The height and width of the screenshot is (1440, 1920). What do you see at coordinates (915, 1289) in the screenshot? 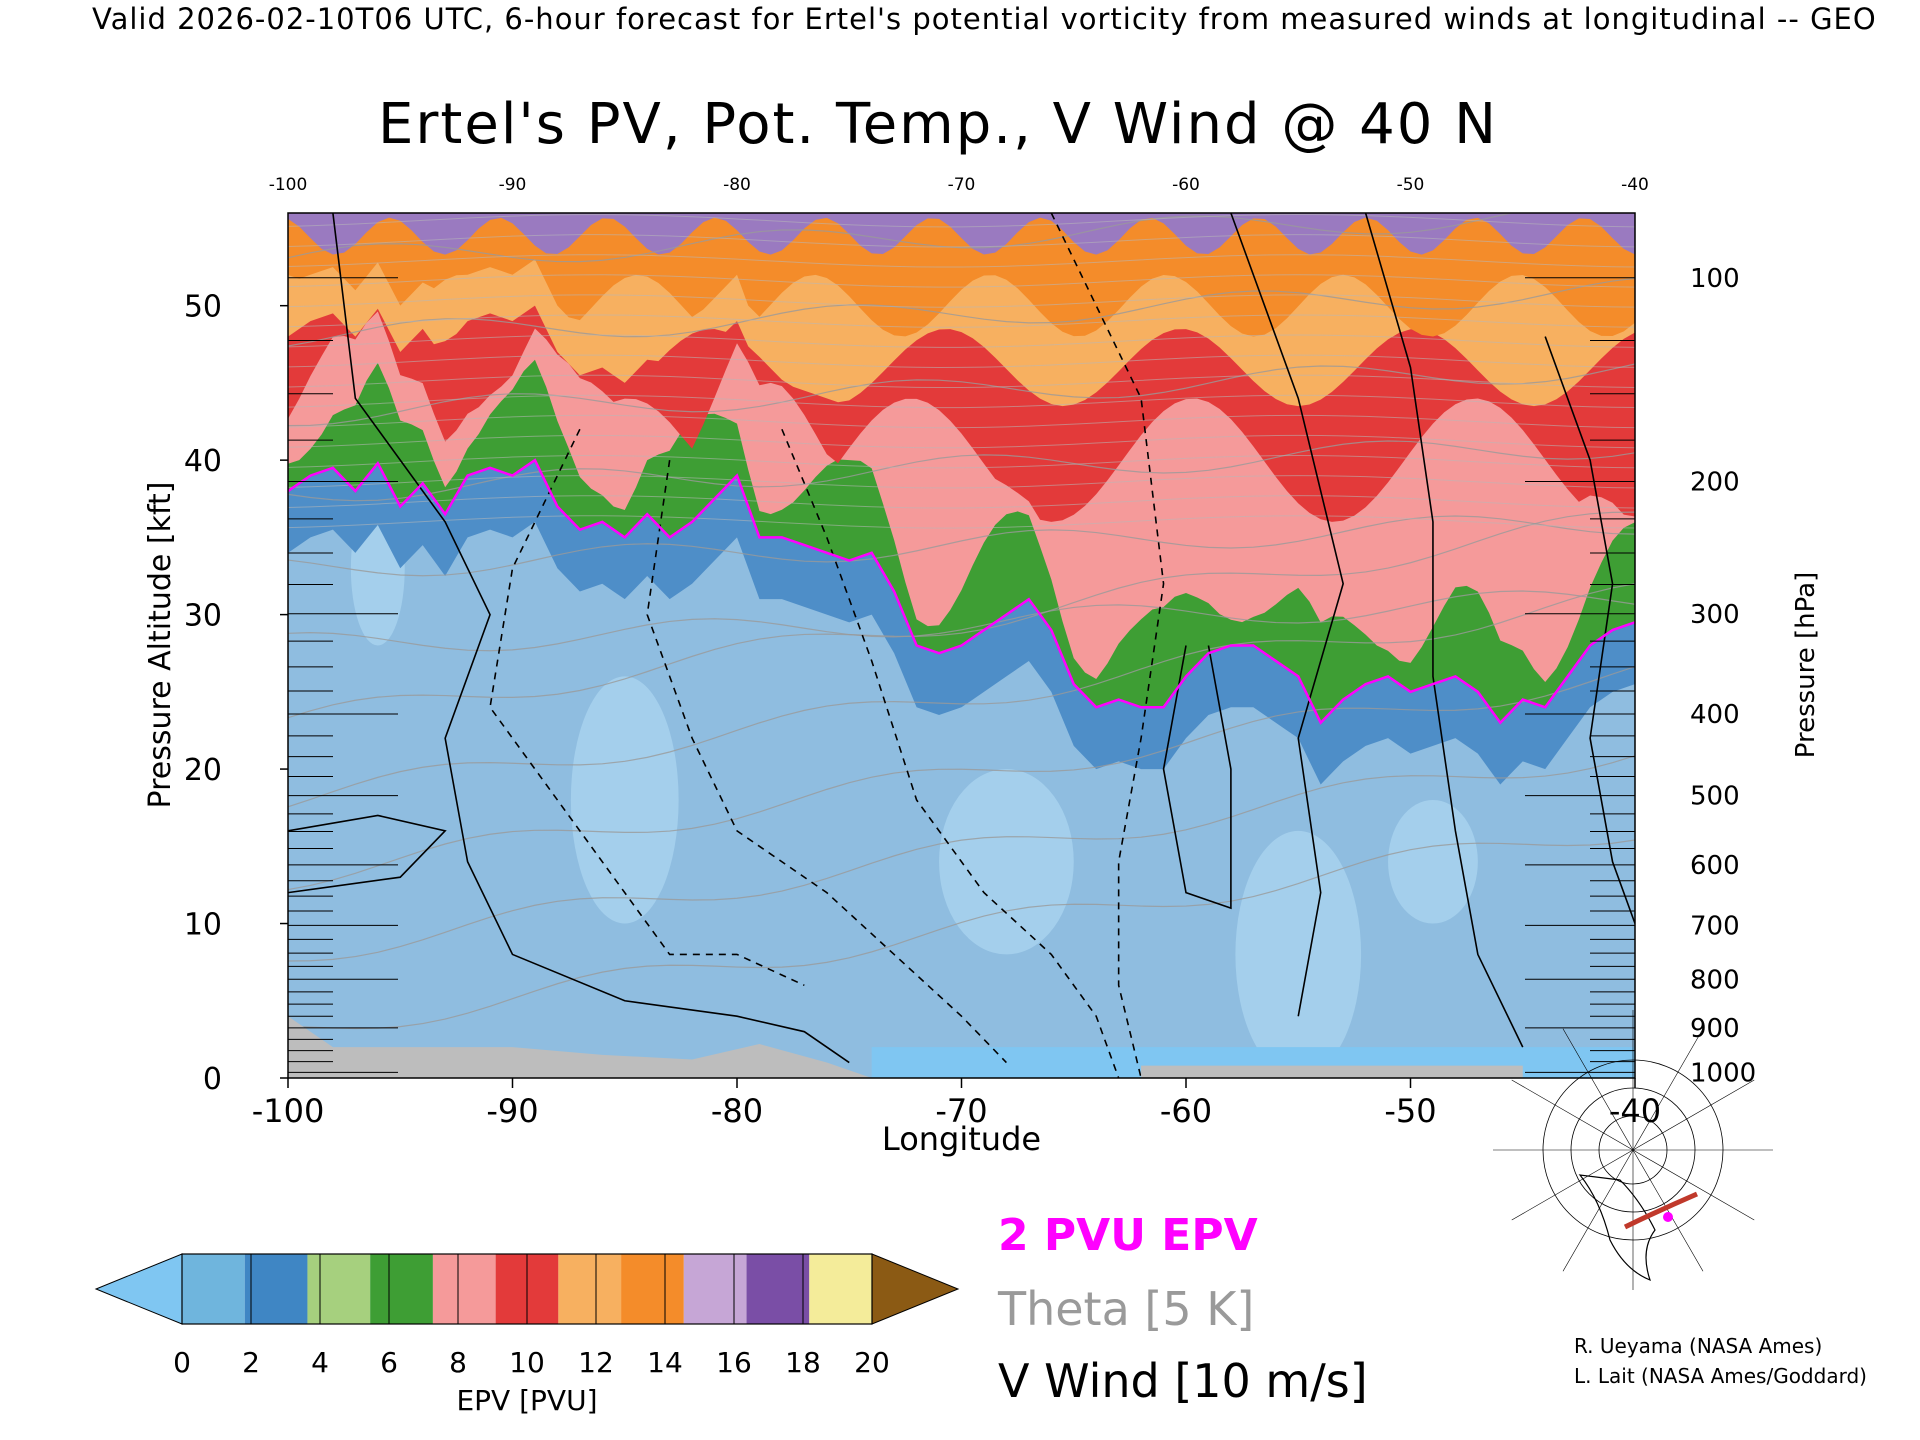
I see `colorbar-over-arrow` at bounding box center [915, 1289].